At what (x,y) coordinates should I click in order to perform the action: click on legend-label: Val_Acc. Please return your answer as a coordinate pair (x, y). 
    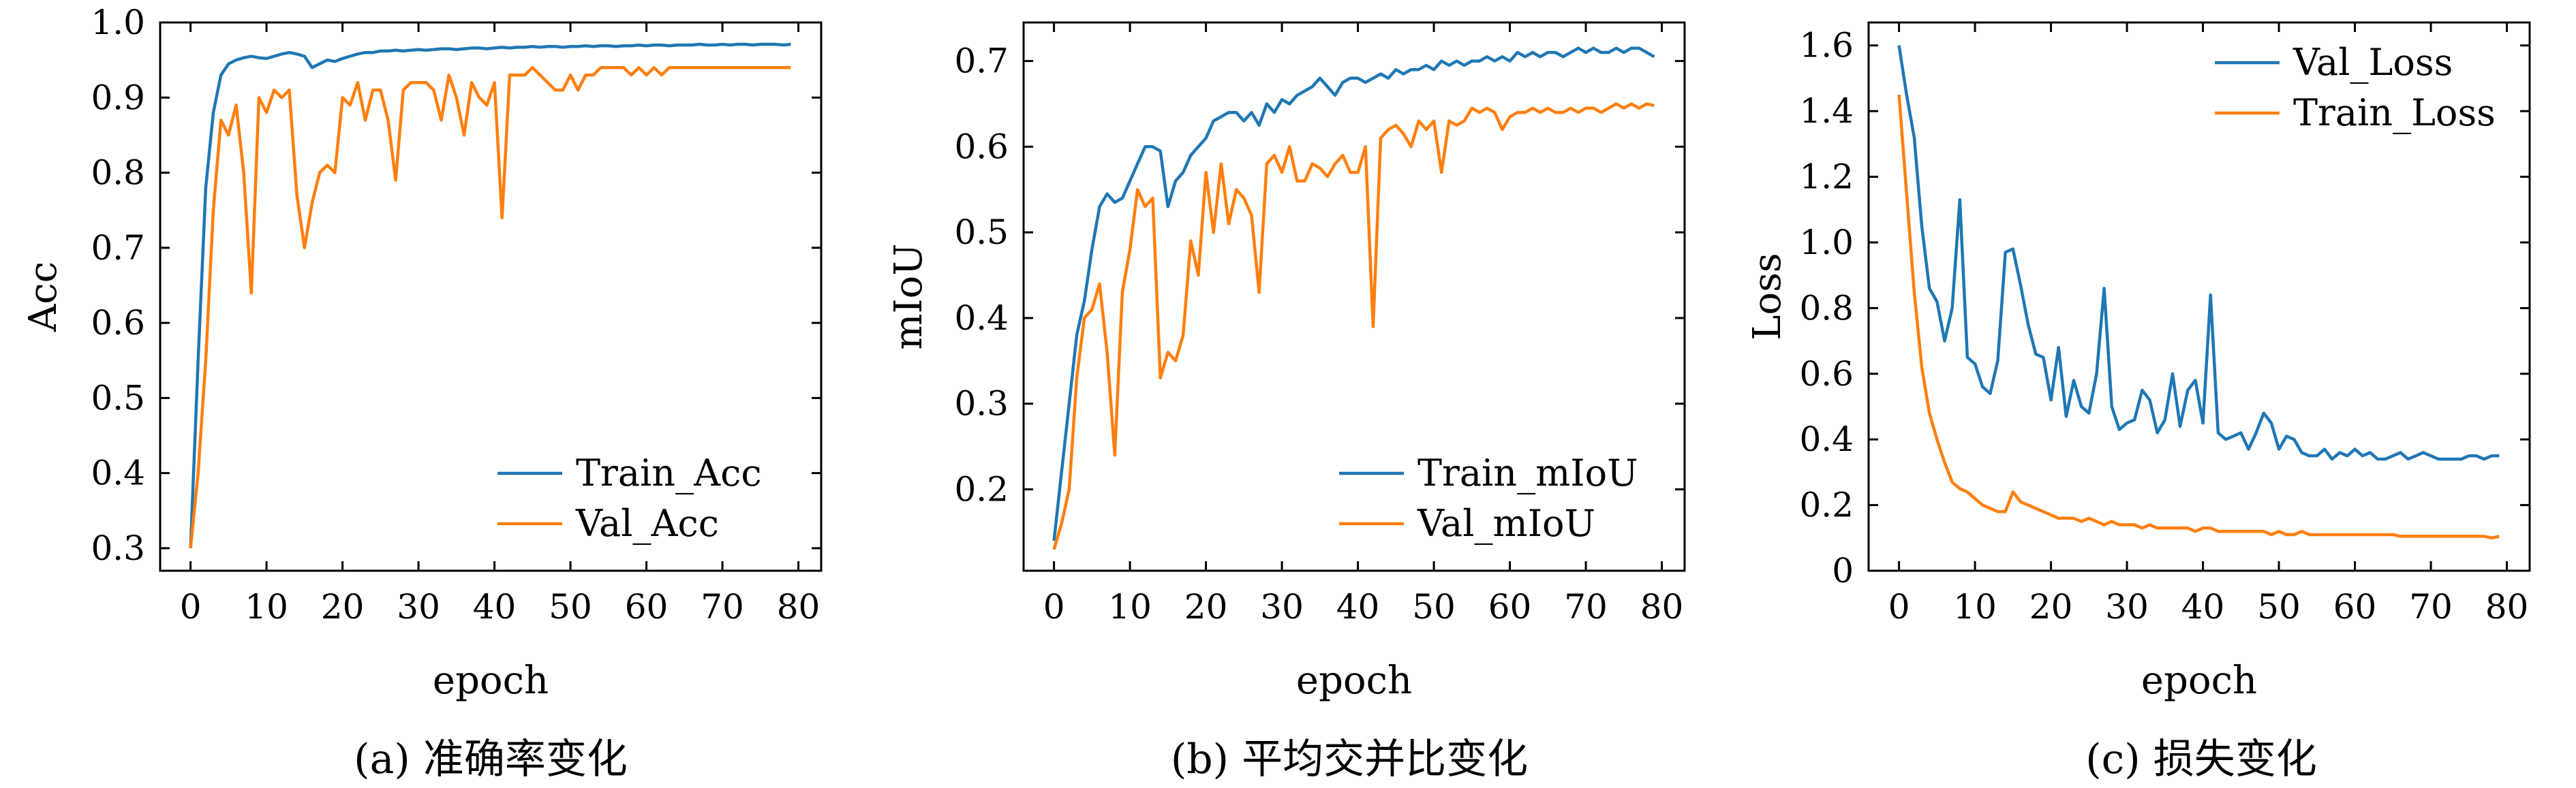
    Looking at the image, I should click on (647, 523).